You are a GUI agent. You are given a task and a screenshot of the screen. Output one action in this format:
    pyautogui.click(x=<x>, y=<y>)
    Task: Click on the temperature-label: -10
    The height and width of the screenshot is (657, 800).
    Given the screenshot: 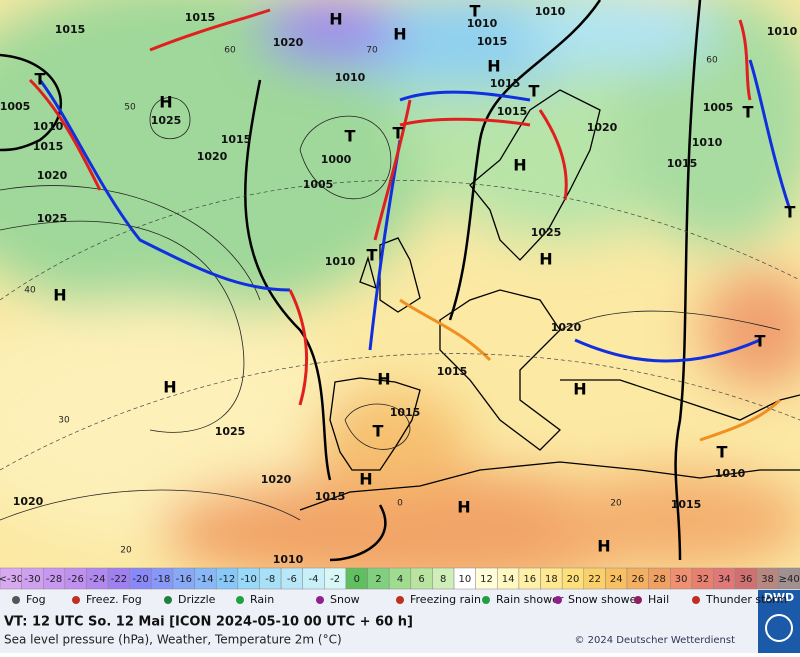 What is the action you would take?
    pyautogui.click(x=248, y=579)
    